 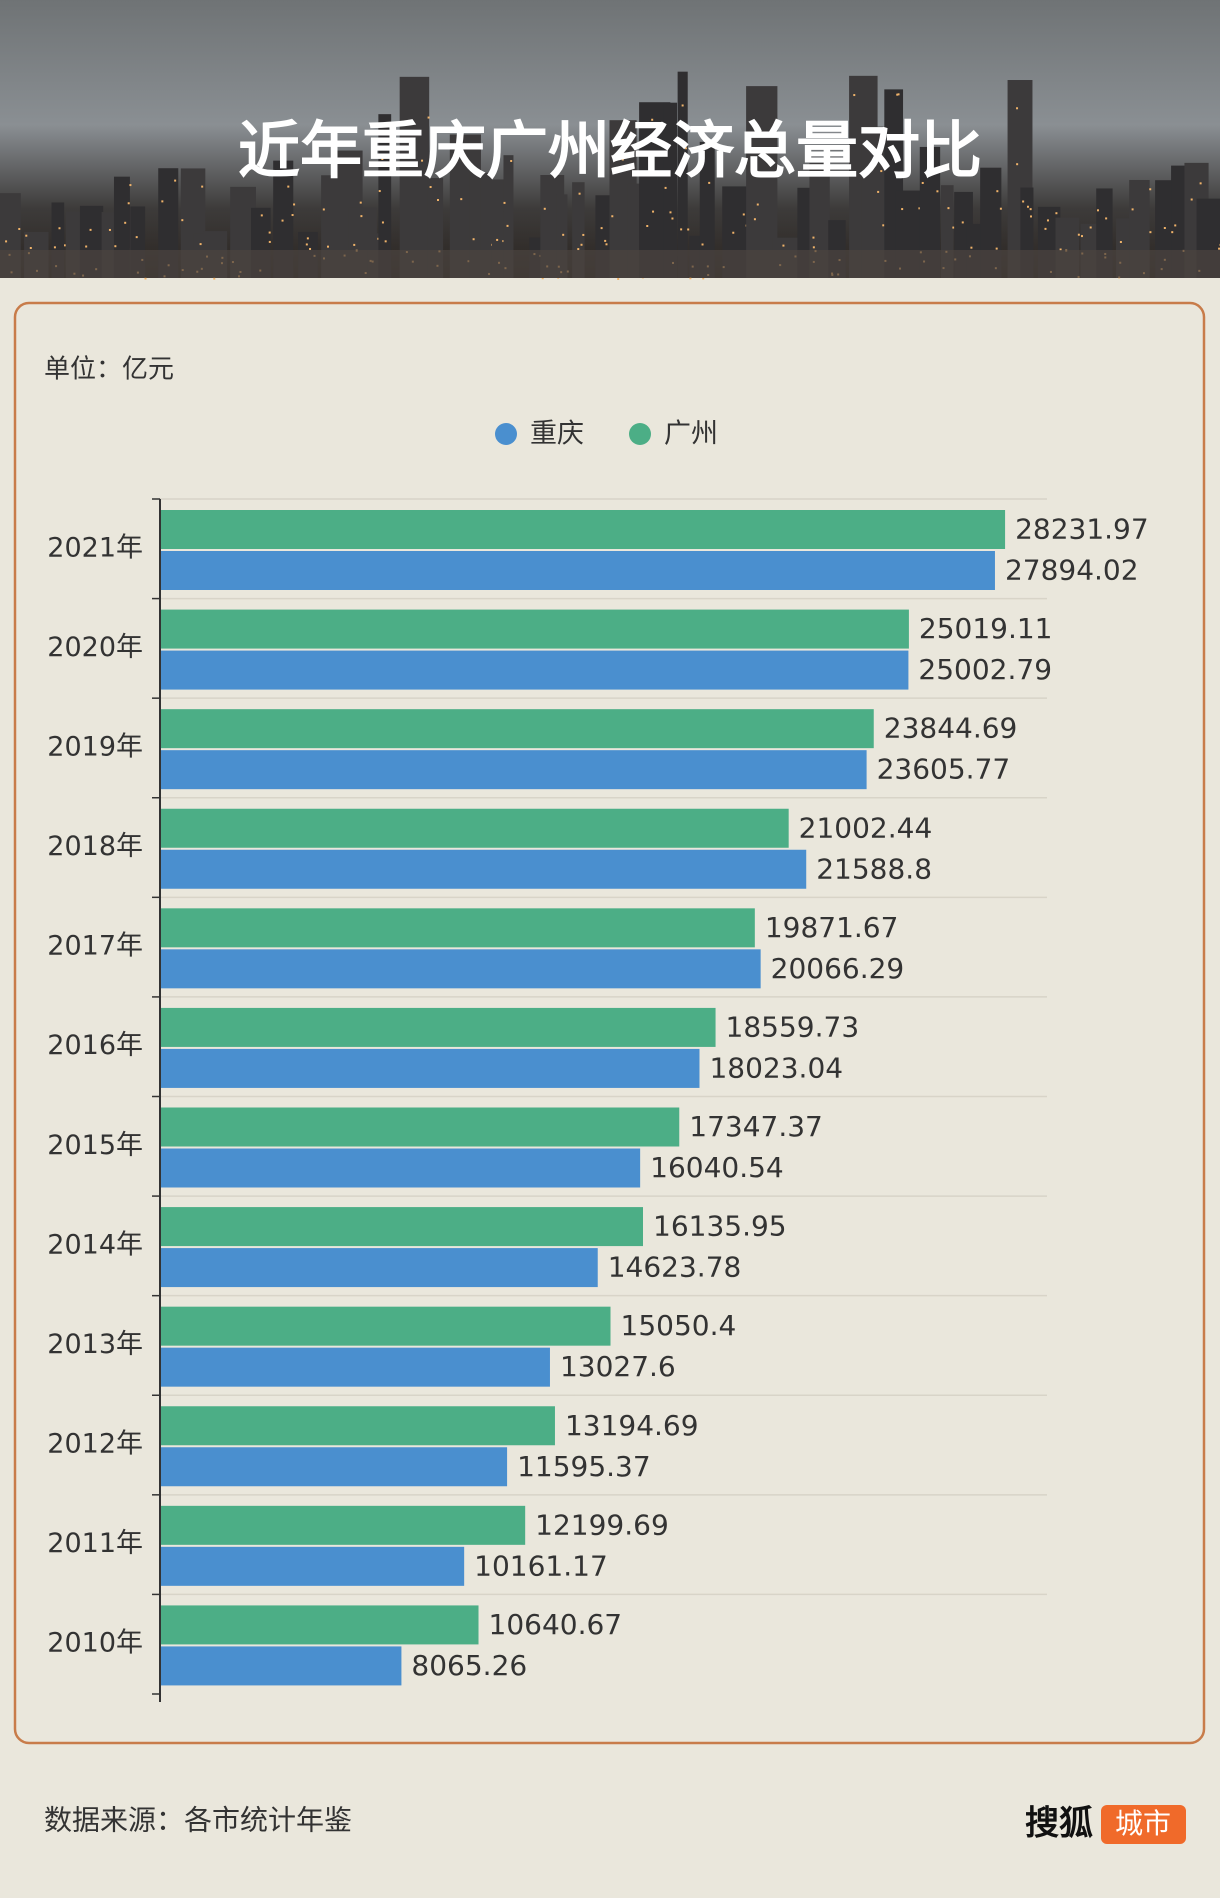 I want to click on value-label: 10640.67, so click(x=556, y=1624).